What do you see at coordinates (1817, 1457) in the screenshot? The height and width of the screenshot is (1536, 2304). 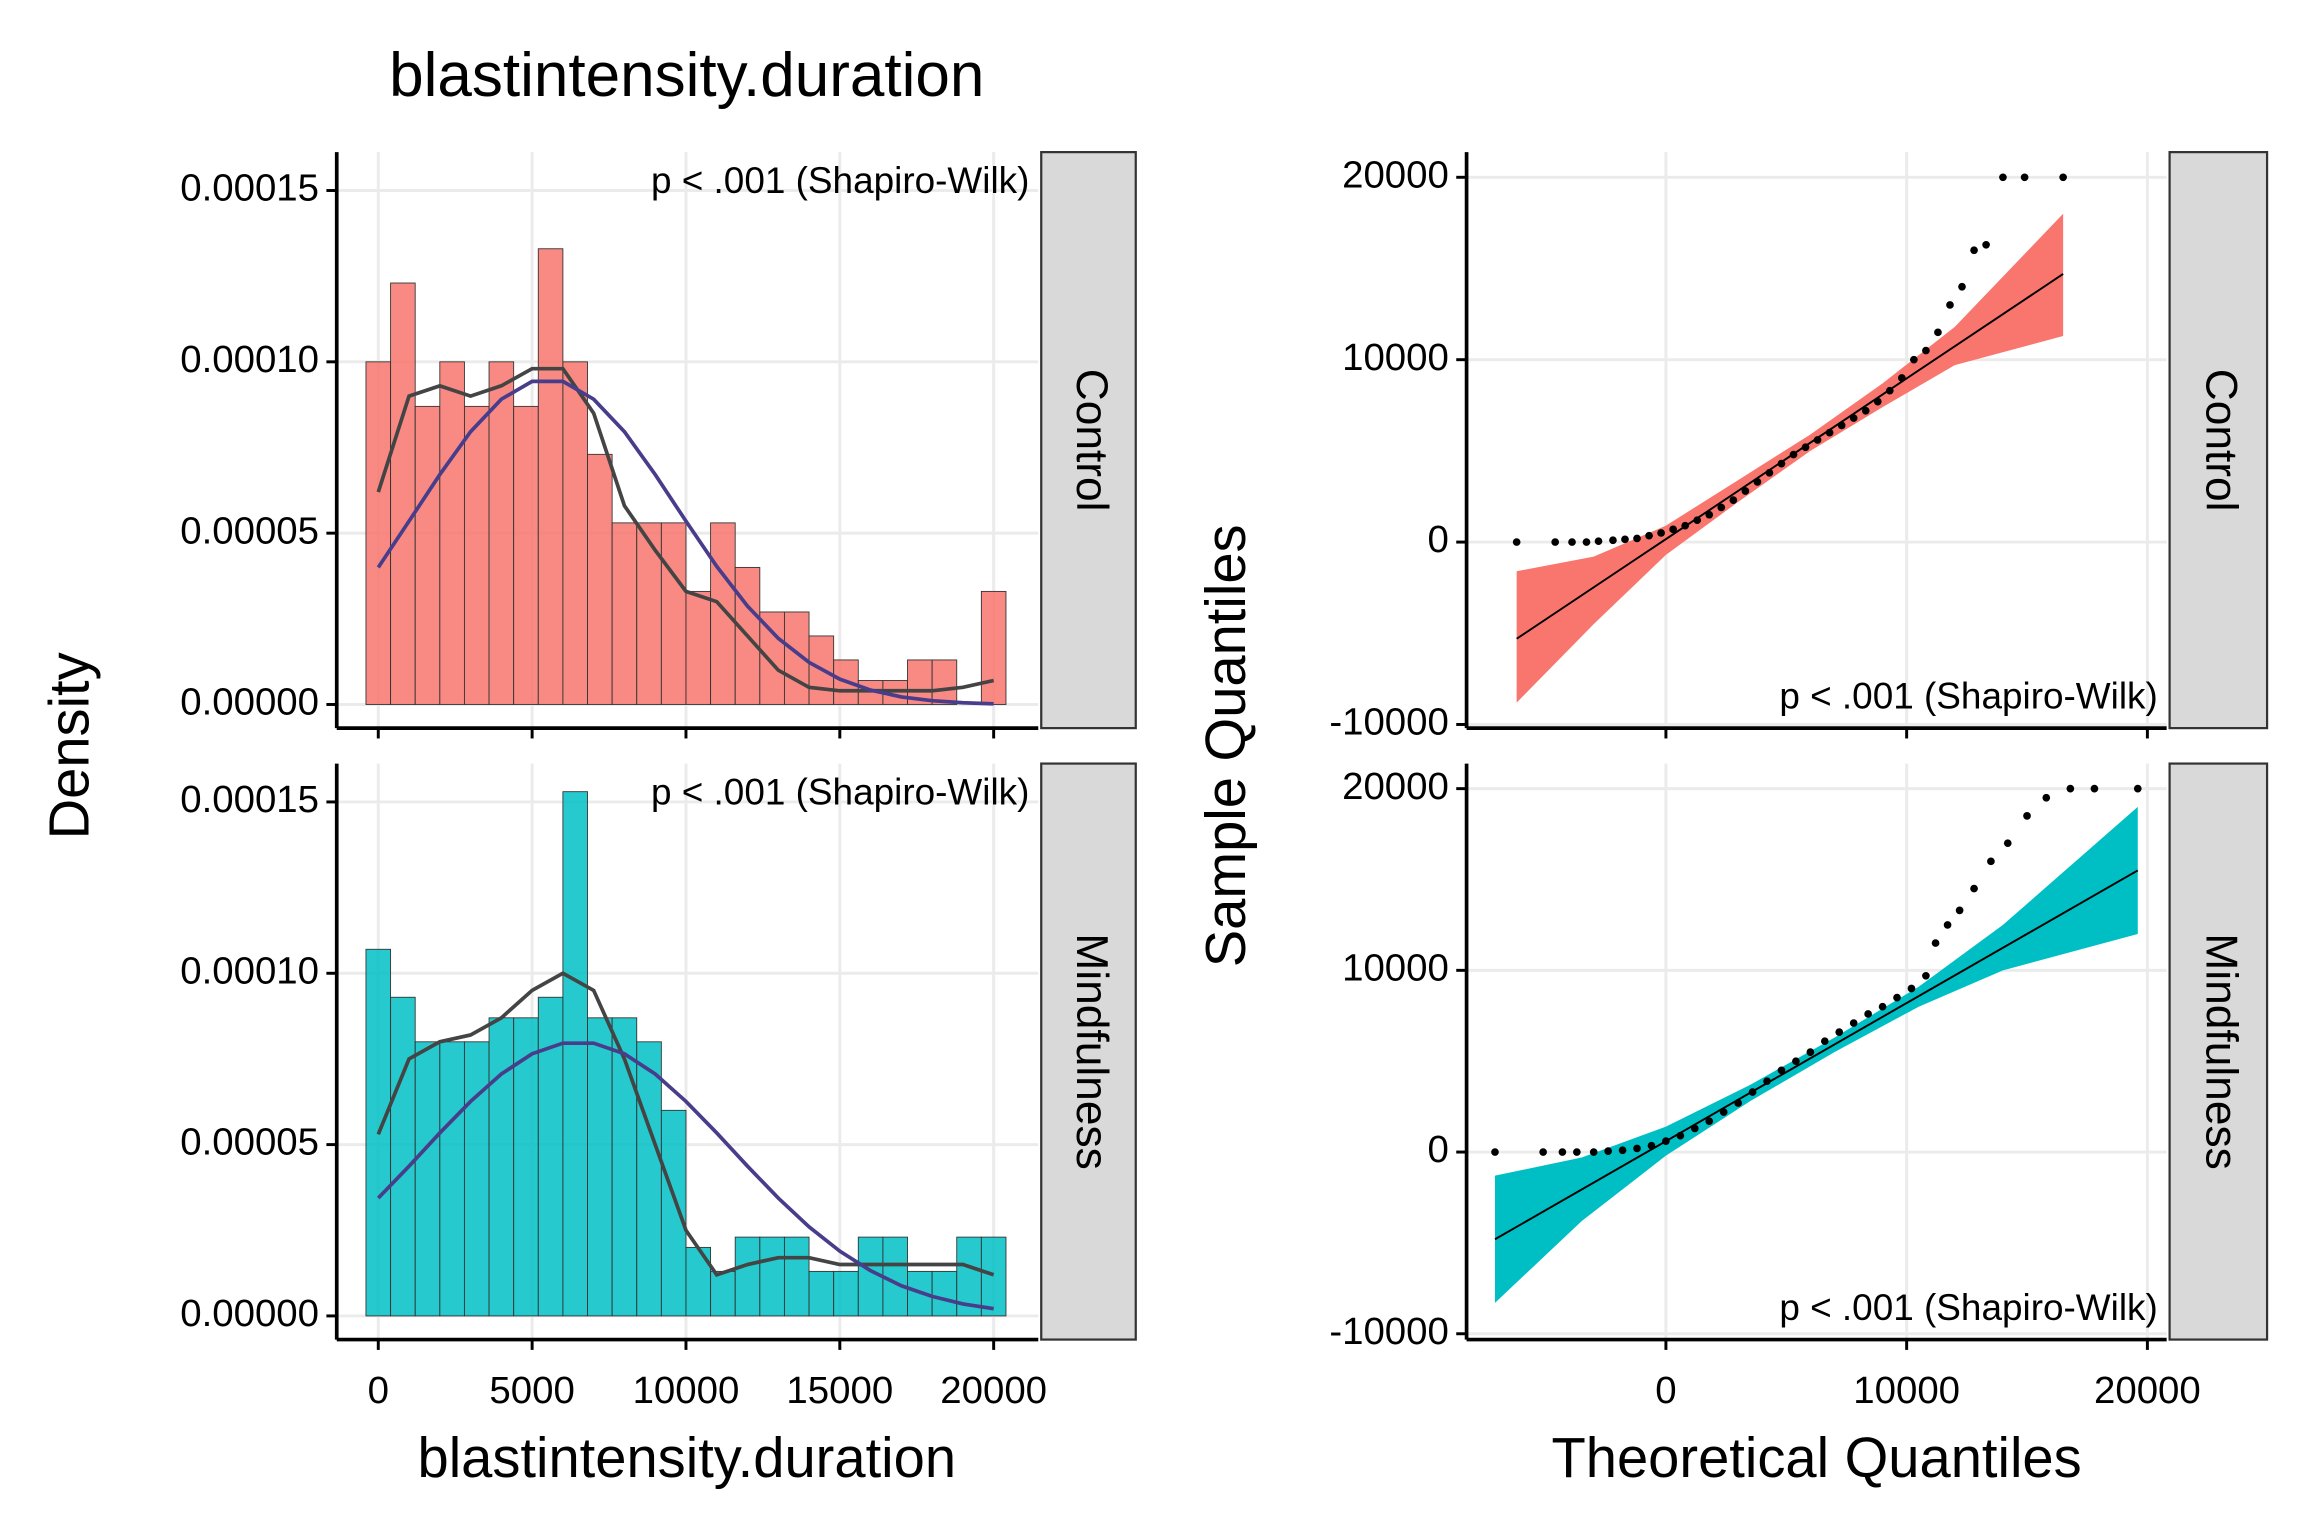 I see `x-axis-label: Theoretical Quantiles` at bounding box center [1817, 1457].